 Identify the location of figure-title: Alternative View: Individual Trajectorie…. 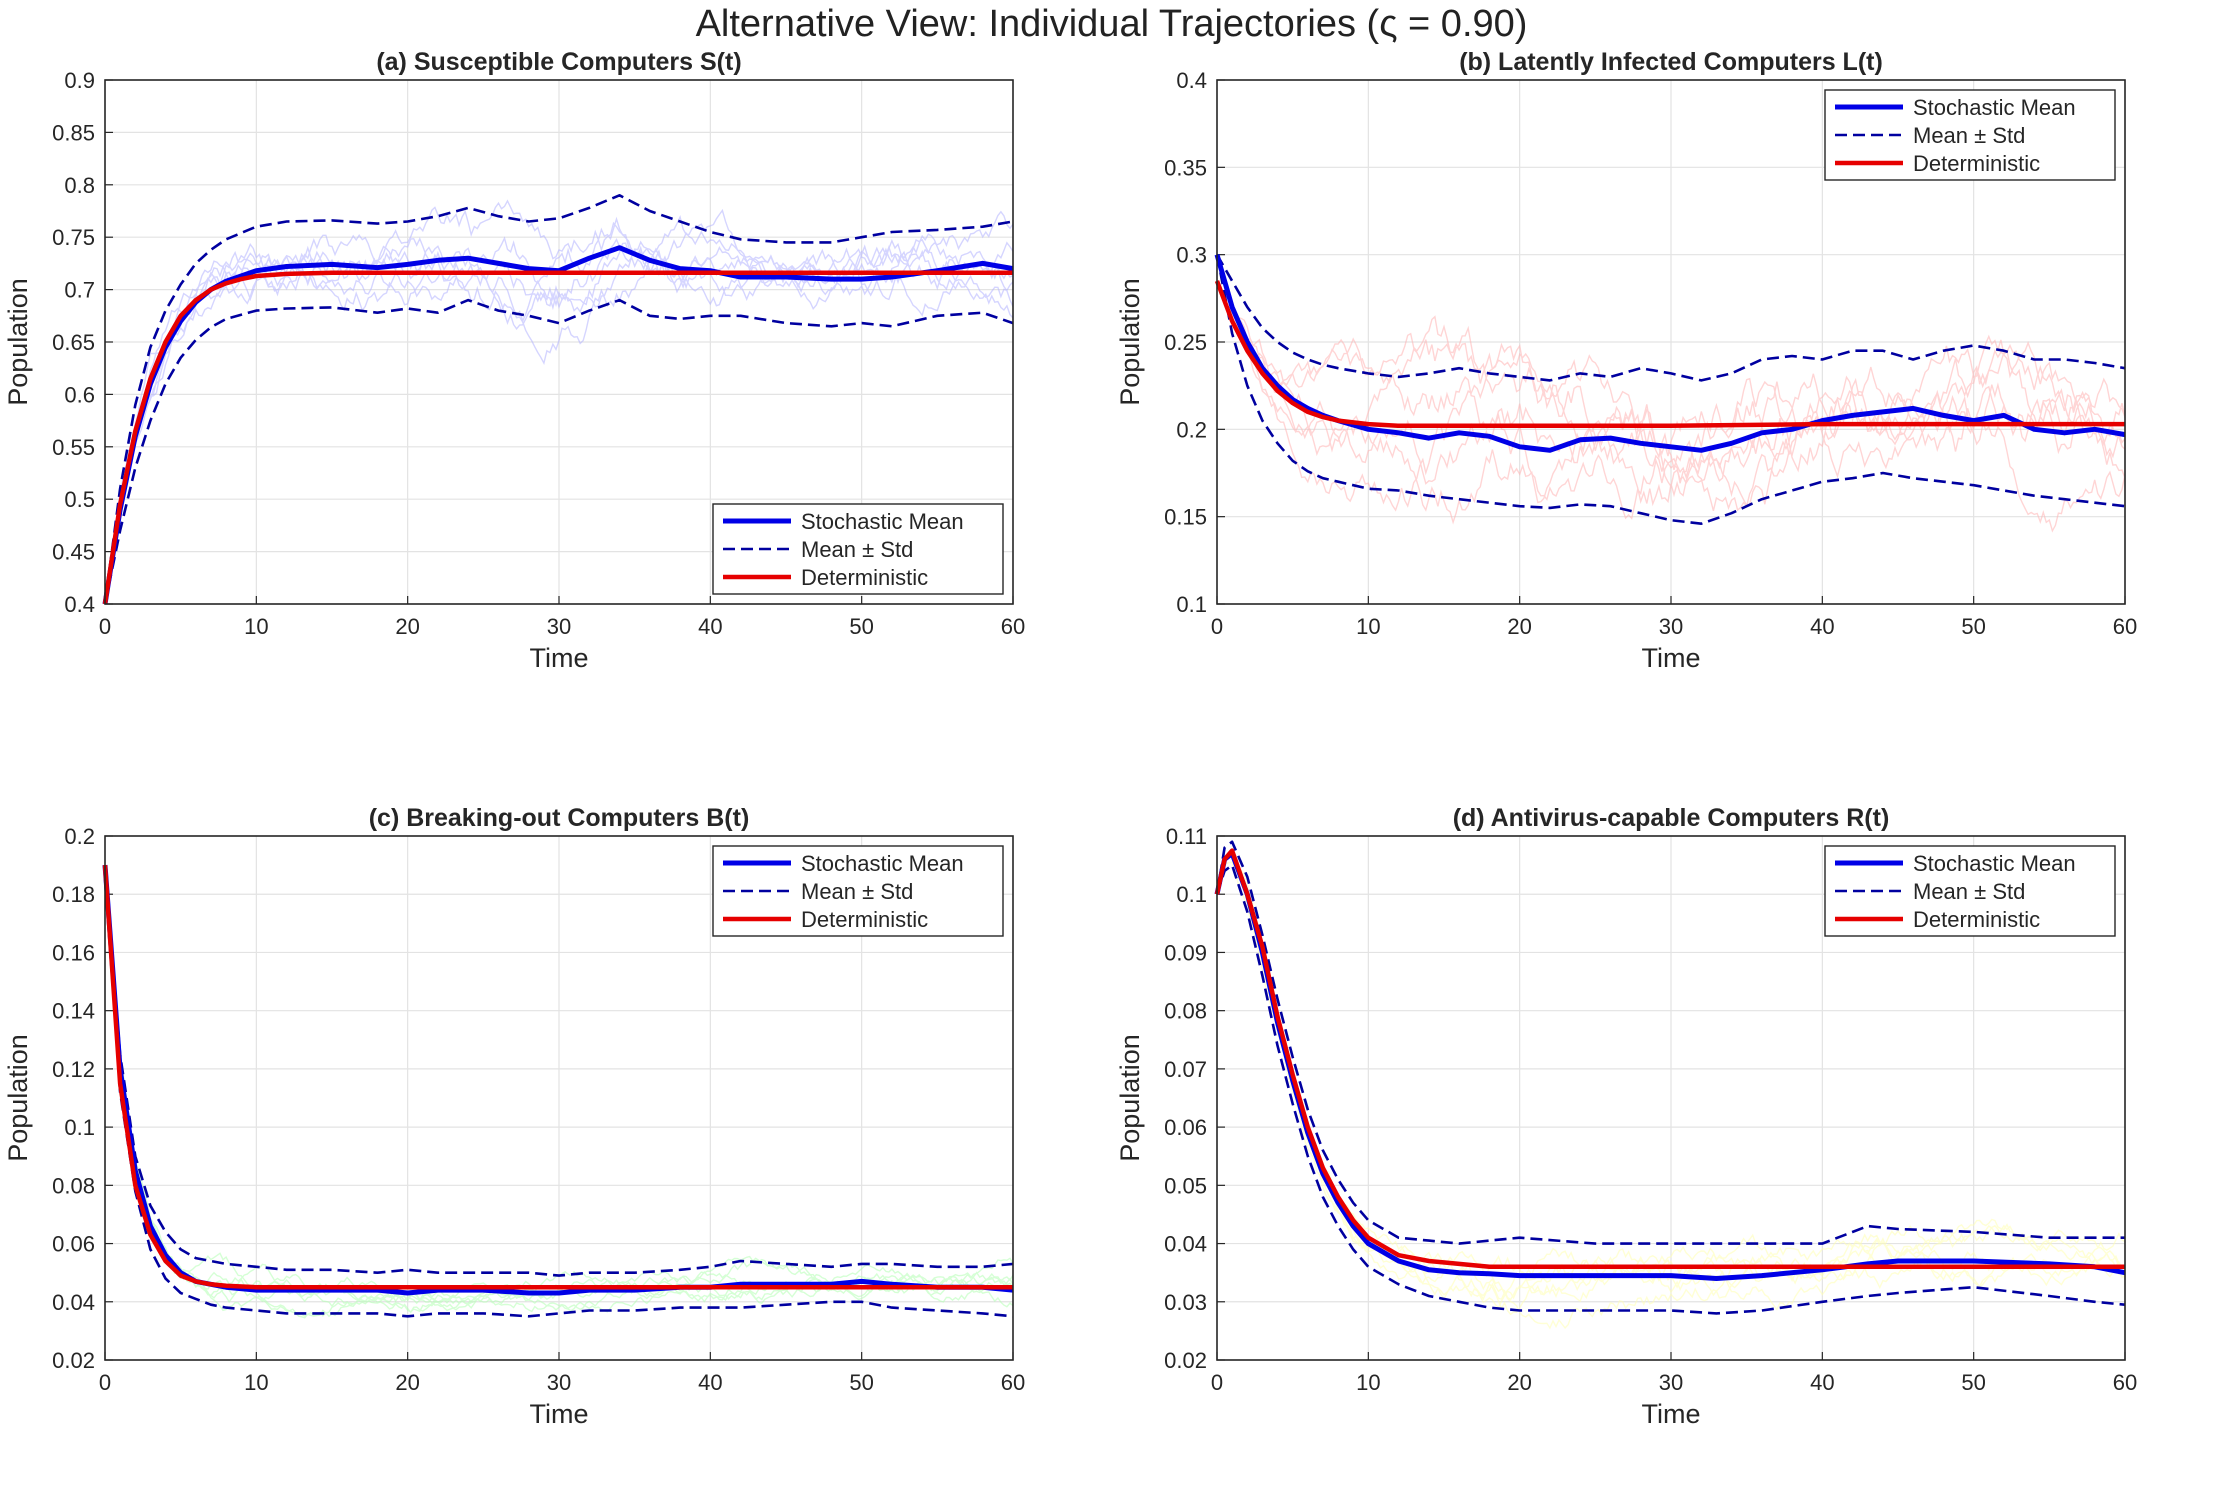
(1111, 24).